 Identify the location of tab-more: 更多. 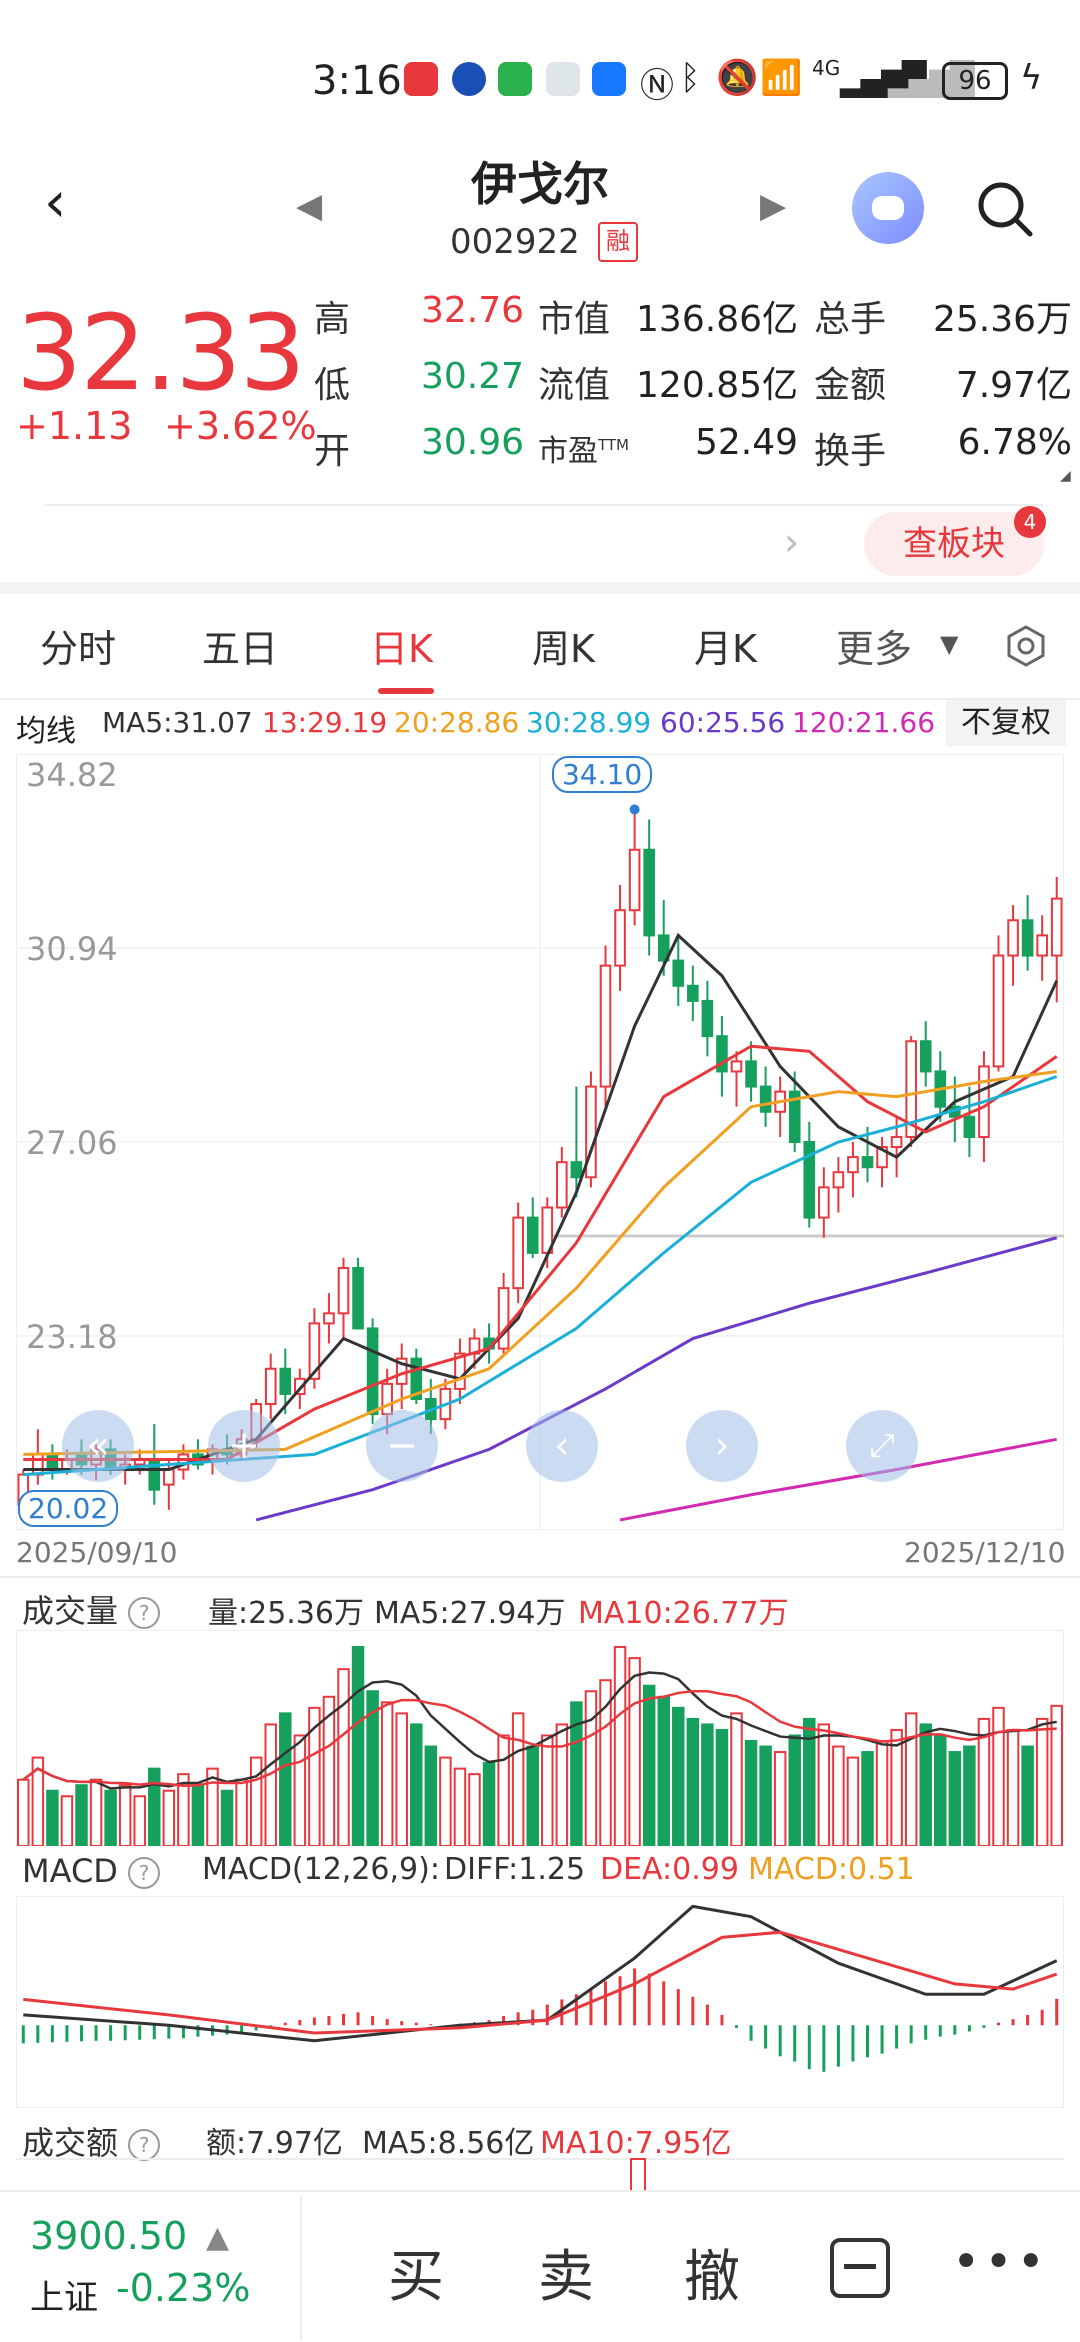
(874, 649).